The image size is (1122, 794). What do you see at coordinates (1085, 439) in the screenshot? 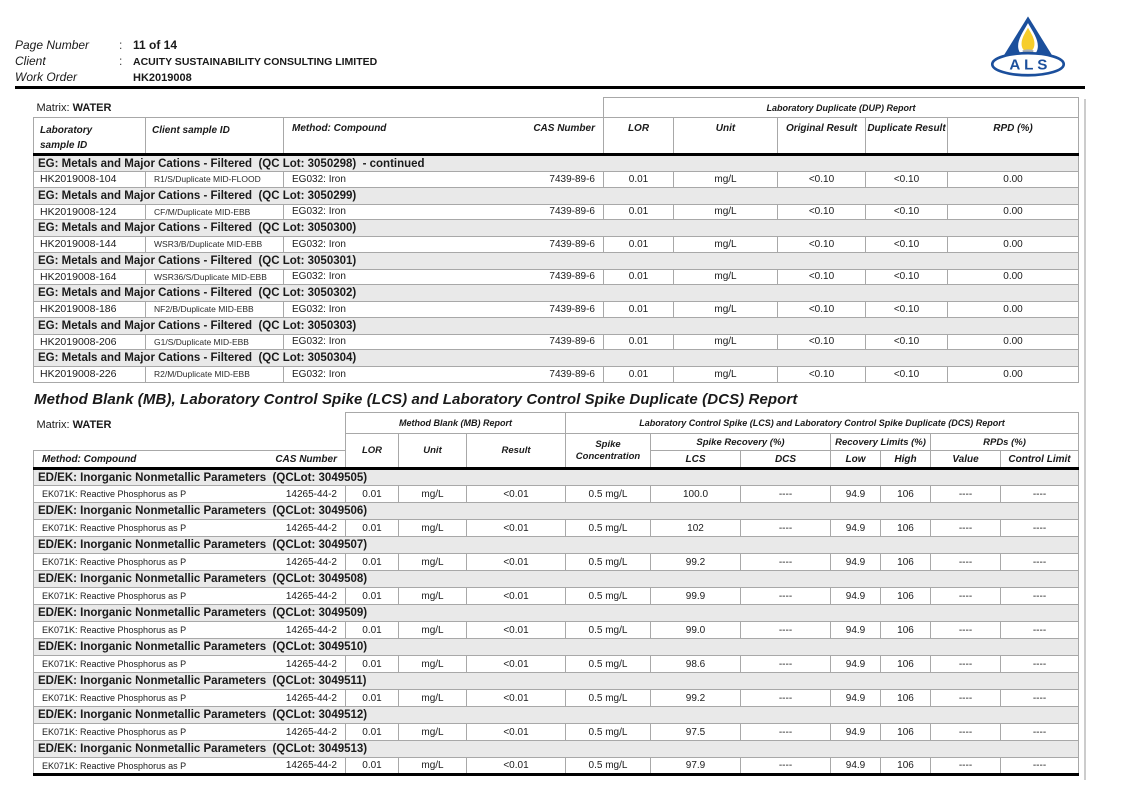
I see `scan-edge-artifact` at bounding box center [1085, 439].